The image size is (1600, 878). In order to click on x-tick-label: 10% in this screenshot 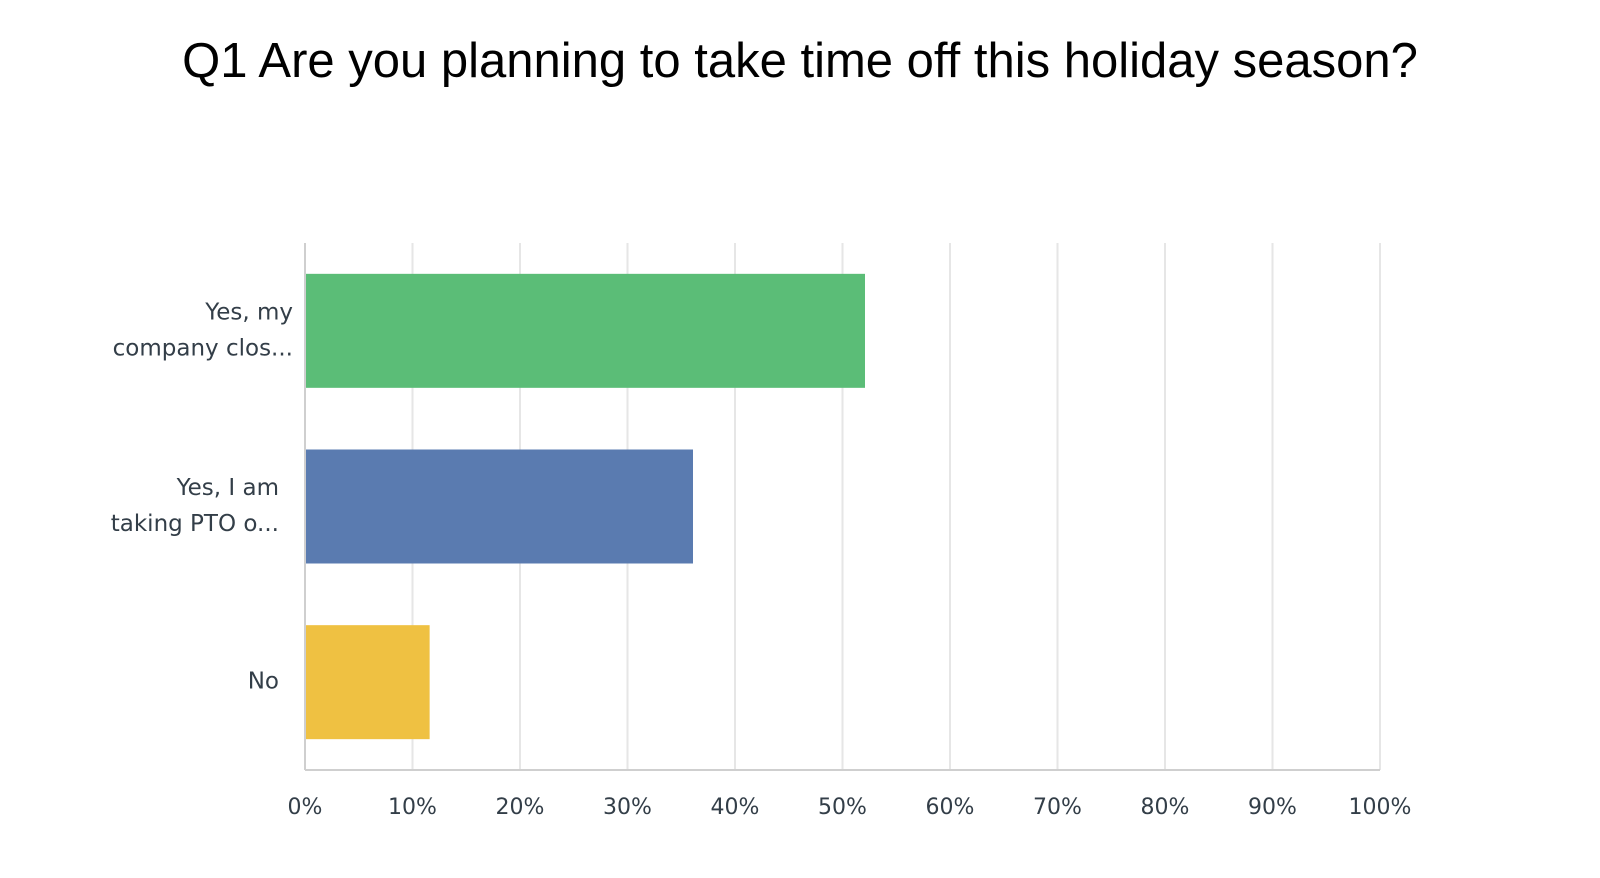, I will do `click(412, 807)`.